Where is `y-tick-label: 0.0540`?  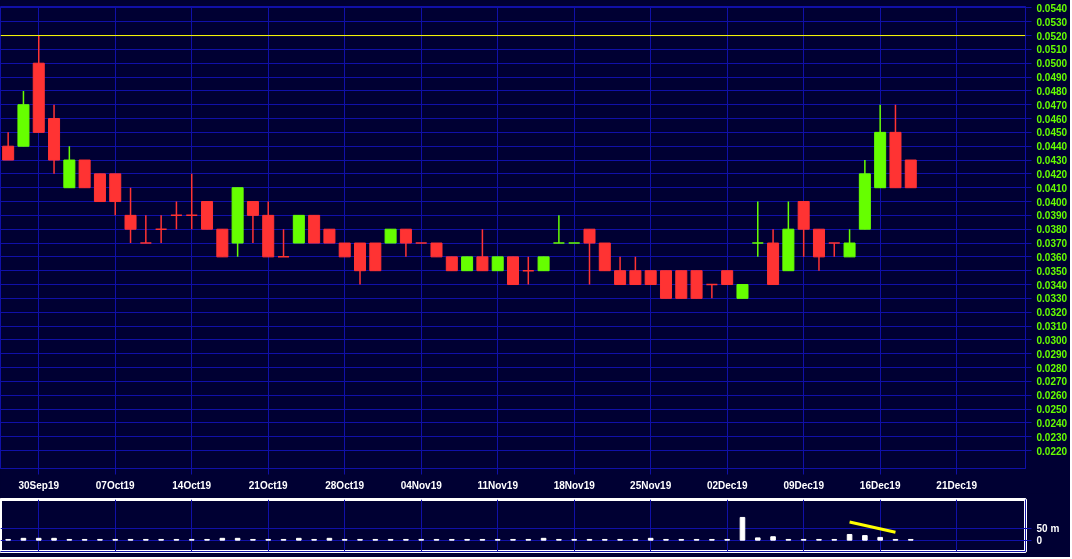
y-tick-label: 0.0540 is located at coordinates (1052, 8).